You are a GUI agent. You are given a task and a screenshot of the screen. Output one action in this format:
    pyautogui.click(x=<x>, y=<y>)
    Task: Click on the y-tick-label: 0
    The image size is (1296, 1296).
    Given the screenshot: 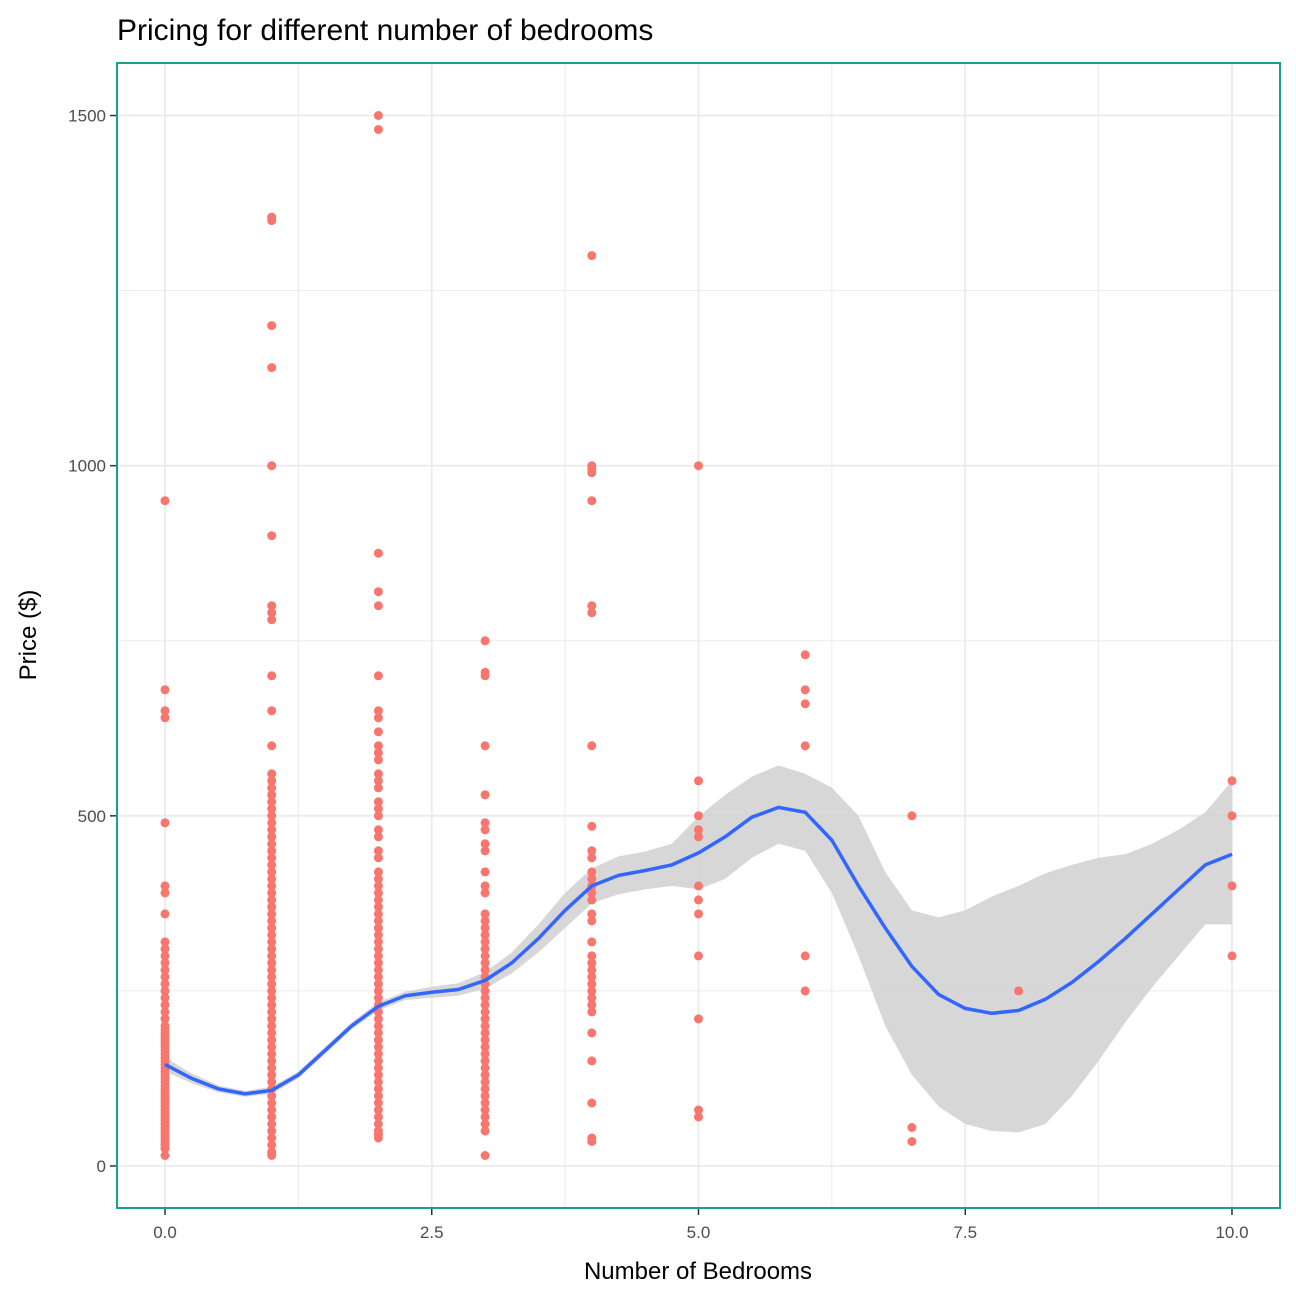 What is the action you would take?
    pyautogui.click(x=101, y=1166)
    